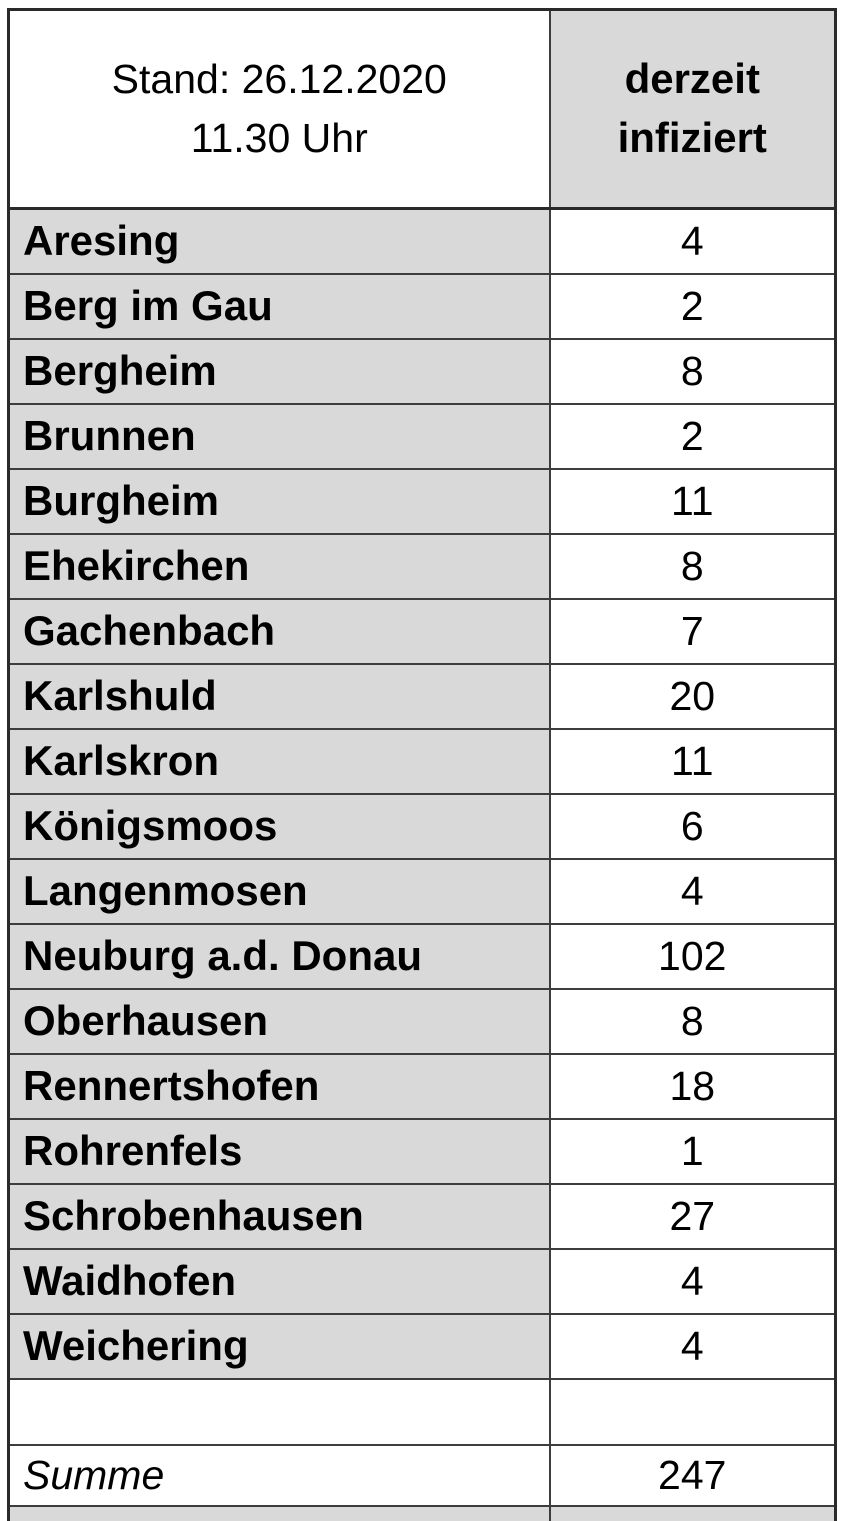 This screenshot has height=1521, width=841. I want to click on clipped-bottom-row, so click(422, 1512).